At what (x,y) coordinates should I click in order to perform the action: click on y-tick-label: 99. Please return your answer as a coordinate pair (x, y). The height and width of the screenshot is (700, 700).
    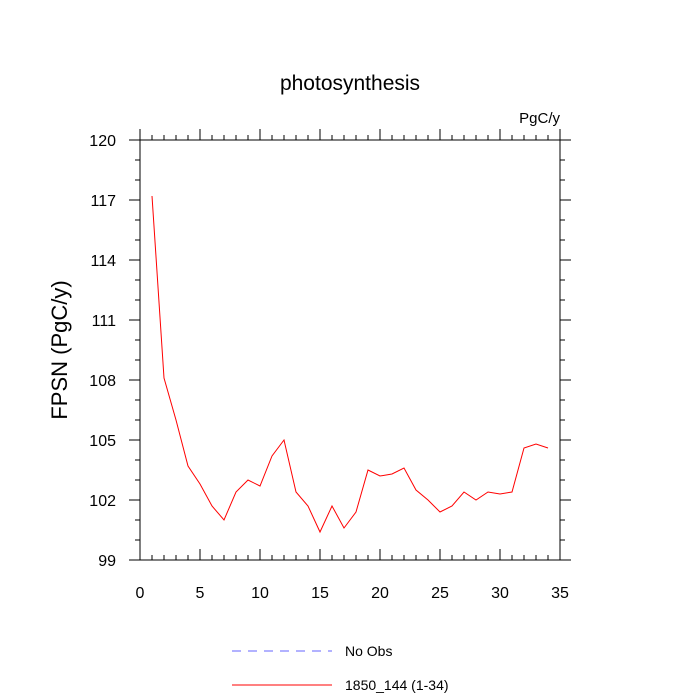
    Looking at the image, I should click on (107, 561).